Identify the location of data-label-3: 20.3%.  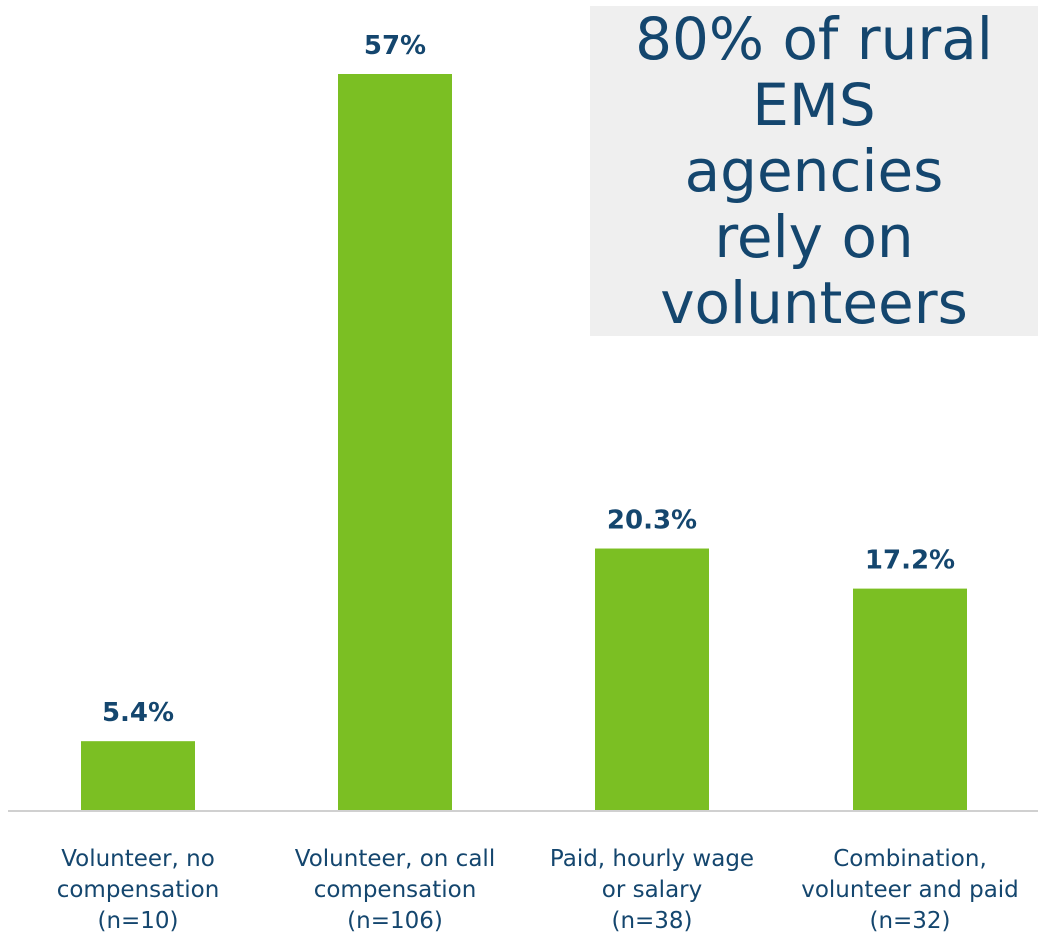
(652, 521).